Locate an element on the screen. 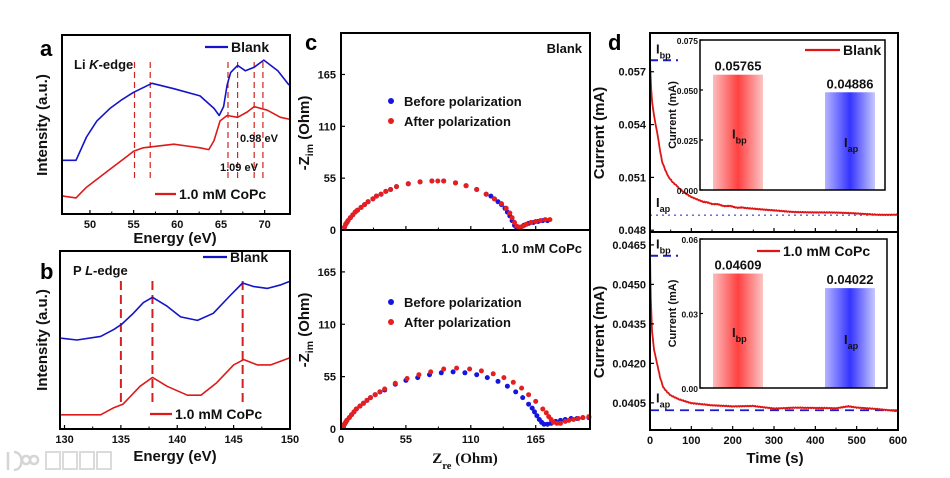  x-axis-title: Zre (Ohm) is located at coordinates (464, 461).